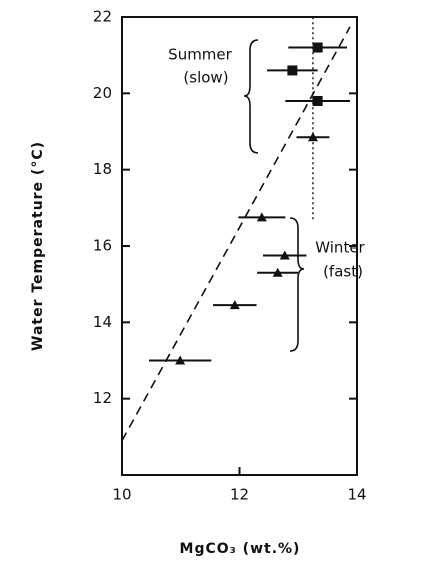 This screenshot has height=566, width=445. Describe the element at coordinates (102, 398) in the screenshot. I see `y-tick-label: 12` at that location.